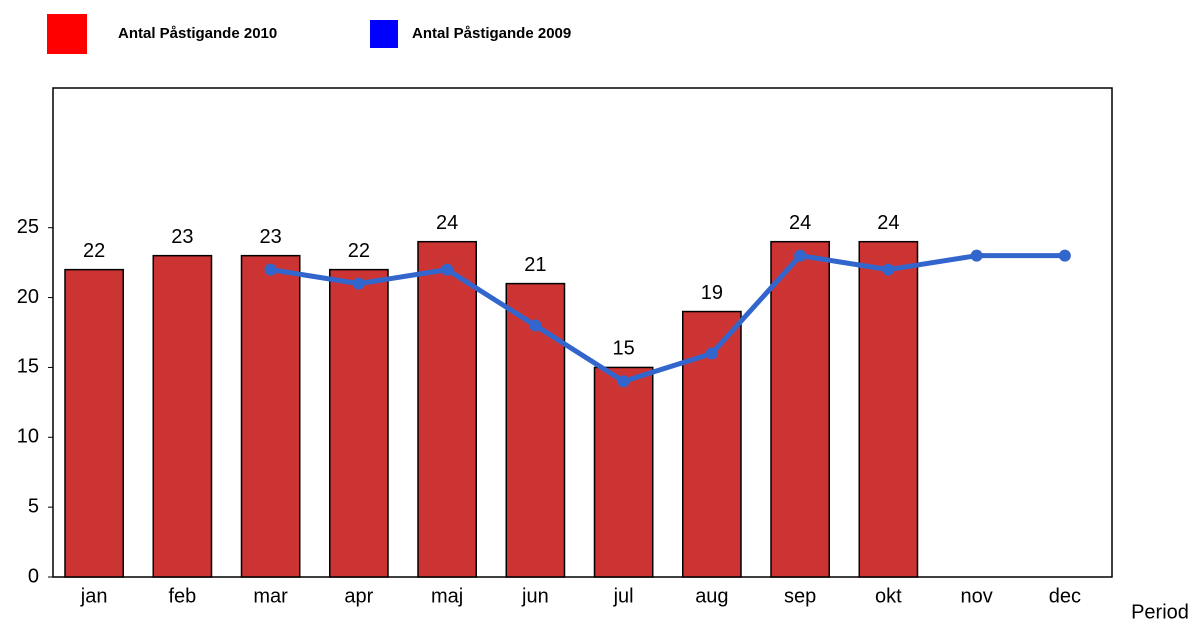 The width and height of the screenshot is (1193, 633). I want to click on x-tick-label: mar, so click(270, 596).